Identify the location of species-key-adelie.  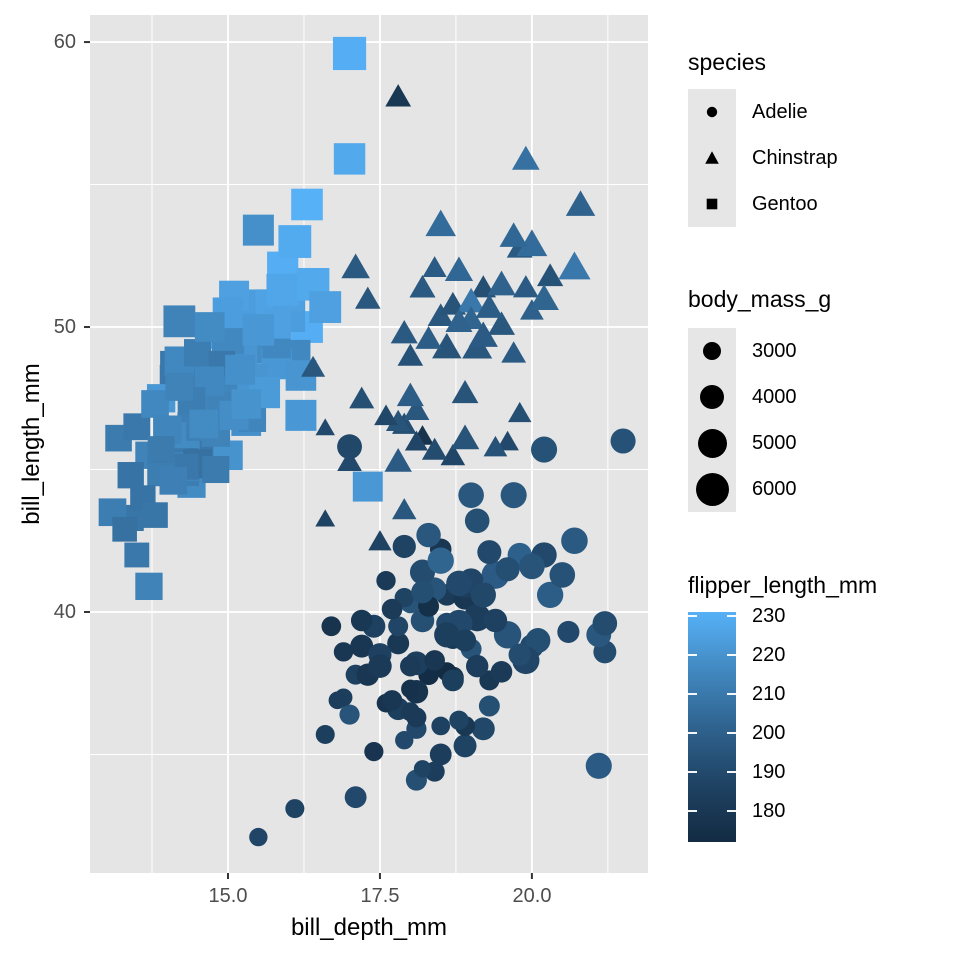
(712, 112).